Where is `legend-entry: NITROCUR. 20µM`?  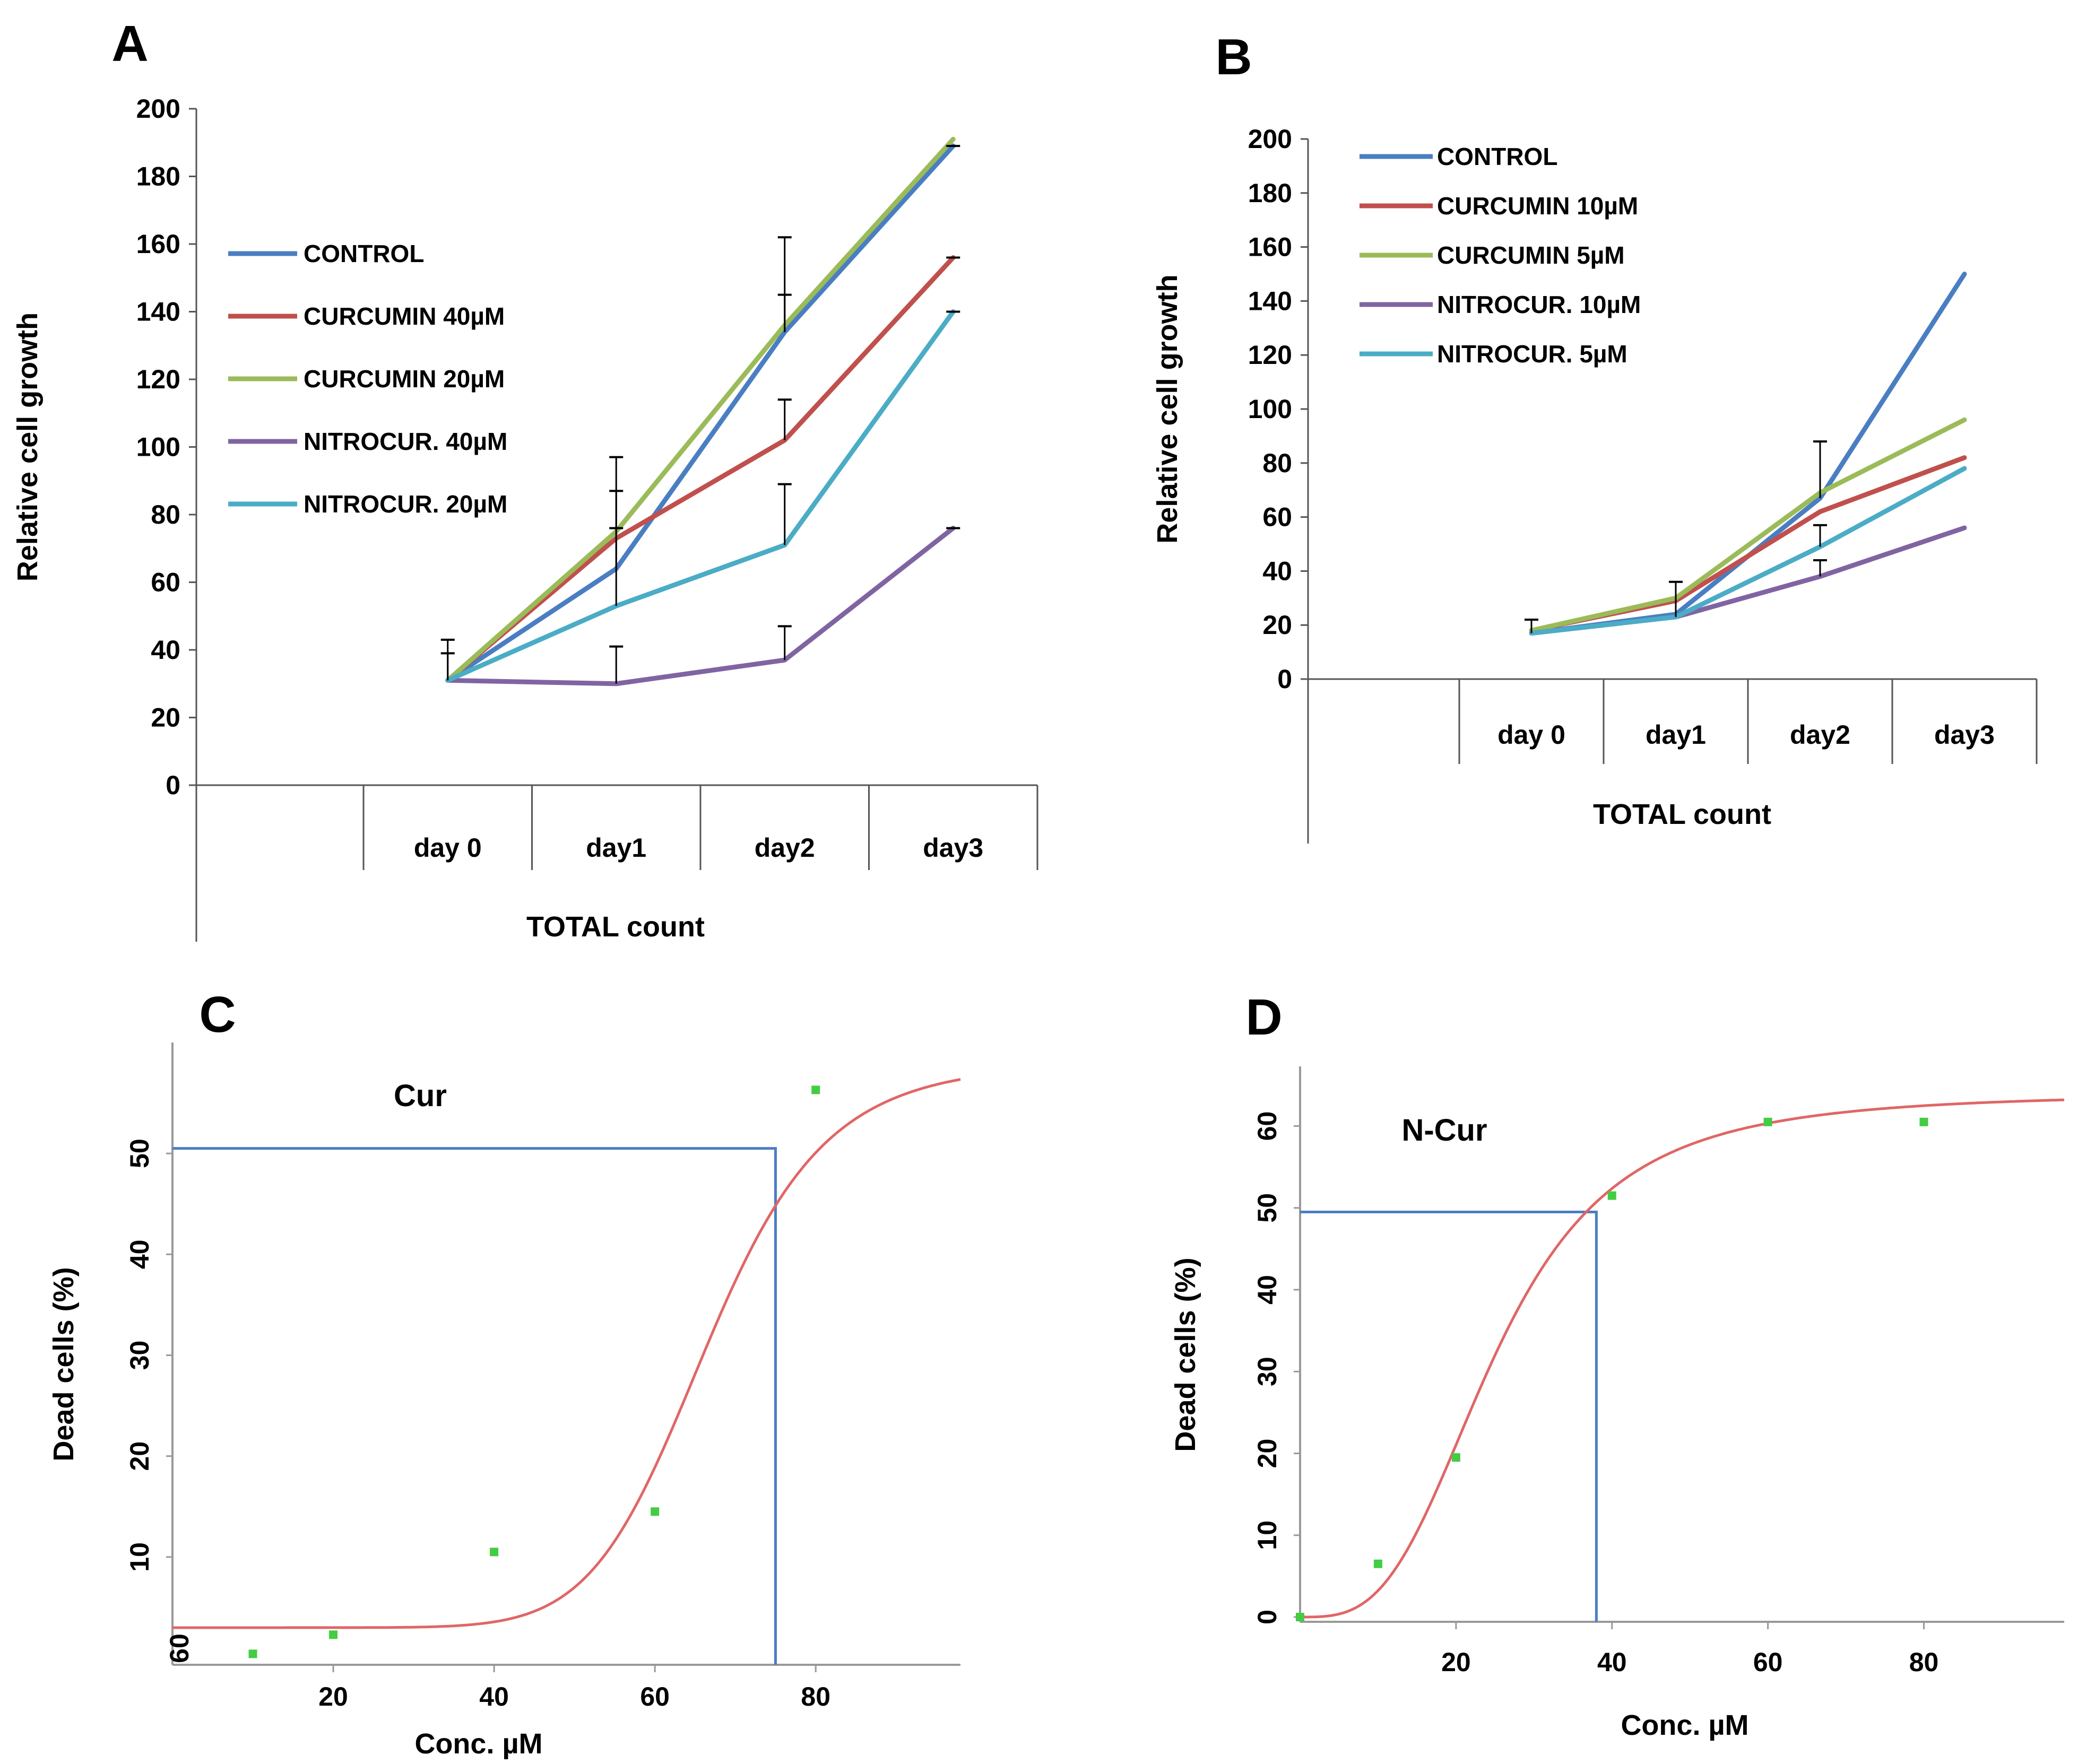
legend-entry: NITROCUR. 20µM is located at coordinates (367, 504).